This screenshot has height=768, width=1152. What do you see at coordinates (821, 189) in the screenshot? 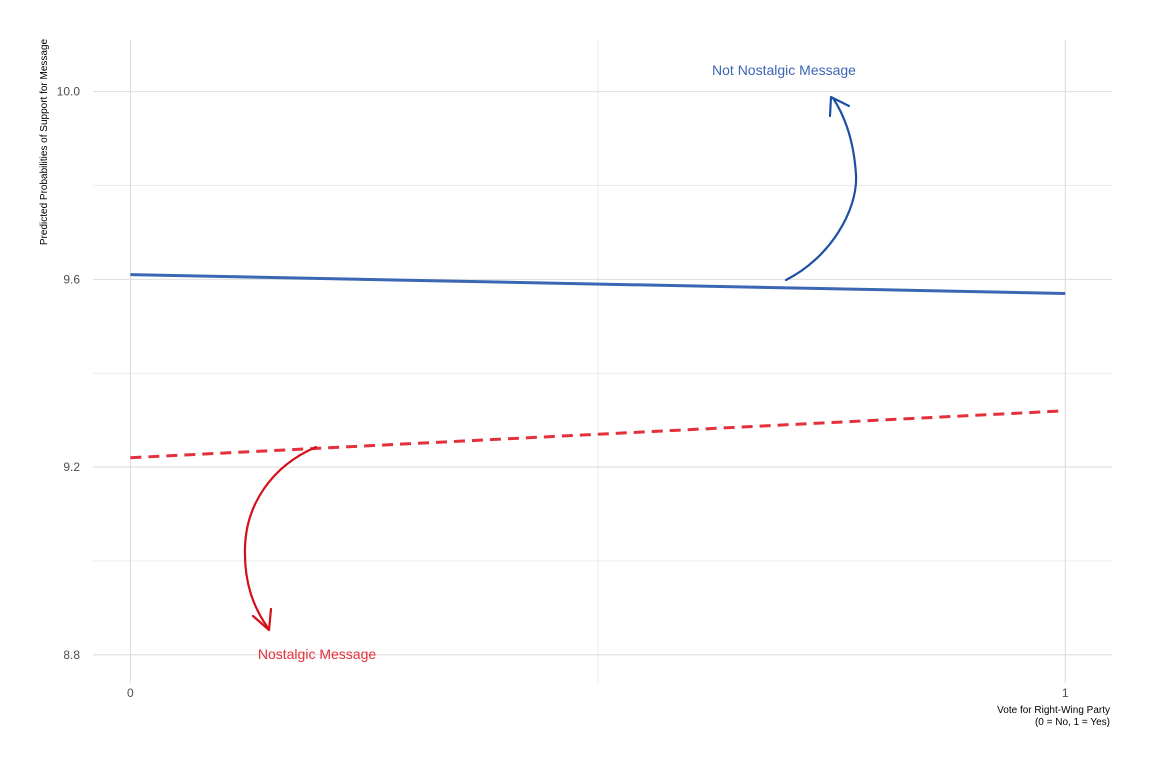
I see `not-nostalgic-arrow-curve` at bounding box center [821, 189].